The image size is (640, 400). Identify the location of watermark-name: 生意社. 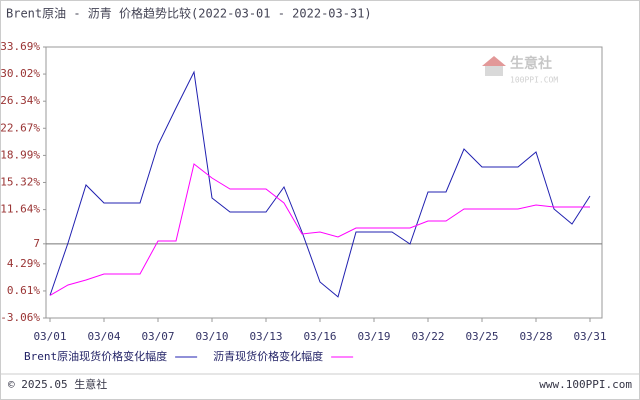
(531, 63).